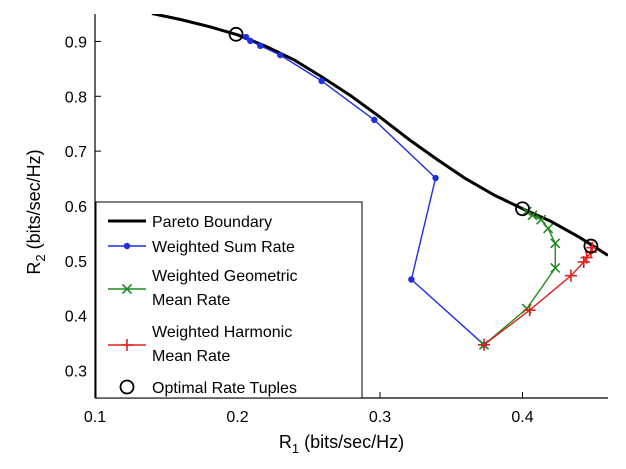  Describe the element at coordinates (341, 444) in the screenshot. I see `x-axis-label: R1 (bits/sec/Hz)` at that location.